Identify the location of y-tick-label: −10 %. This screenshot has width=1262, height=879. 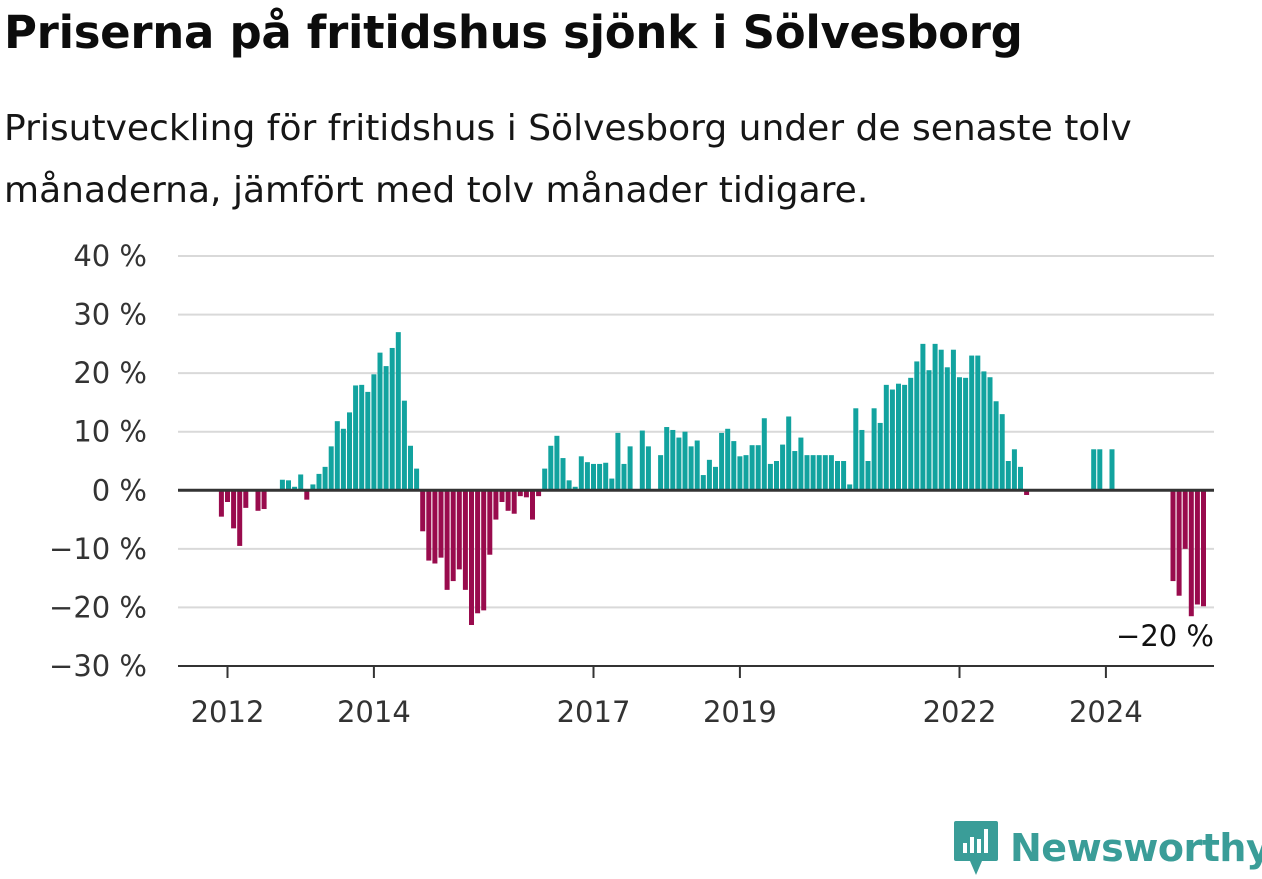
(98, 549).